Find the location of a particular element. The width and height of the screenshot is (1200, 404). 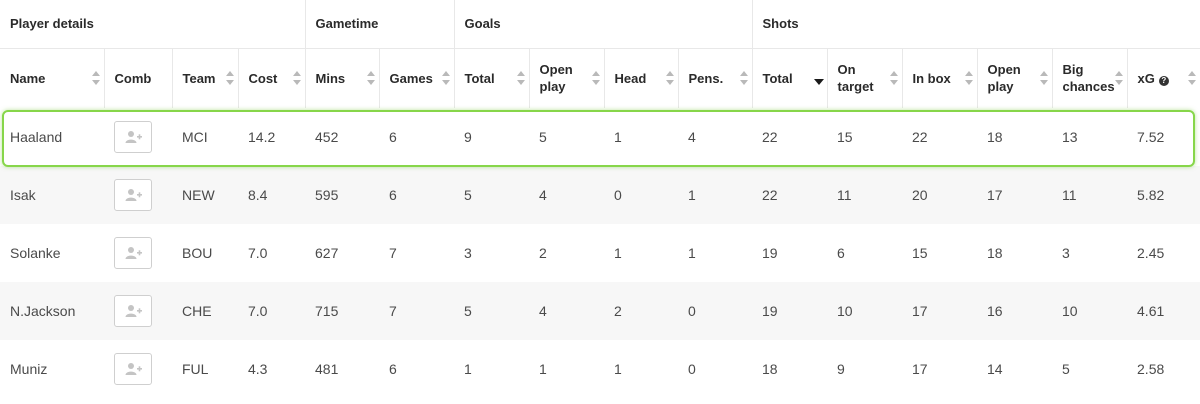

cell-goals-total: 5 is located at coordinates (468, 311).